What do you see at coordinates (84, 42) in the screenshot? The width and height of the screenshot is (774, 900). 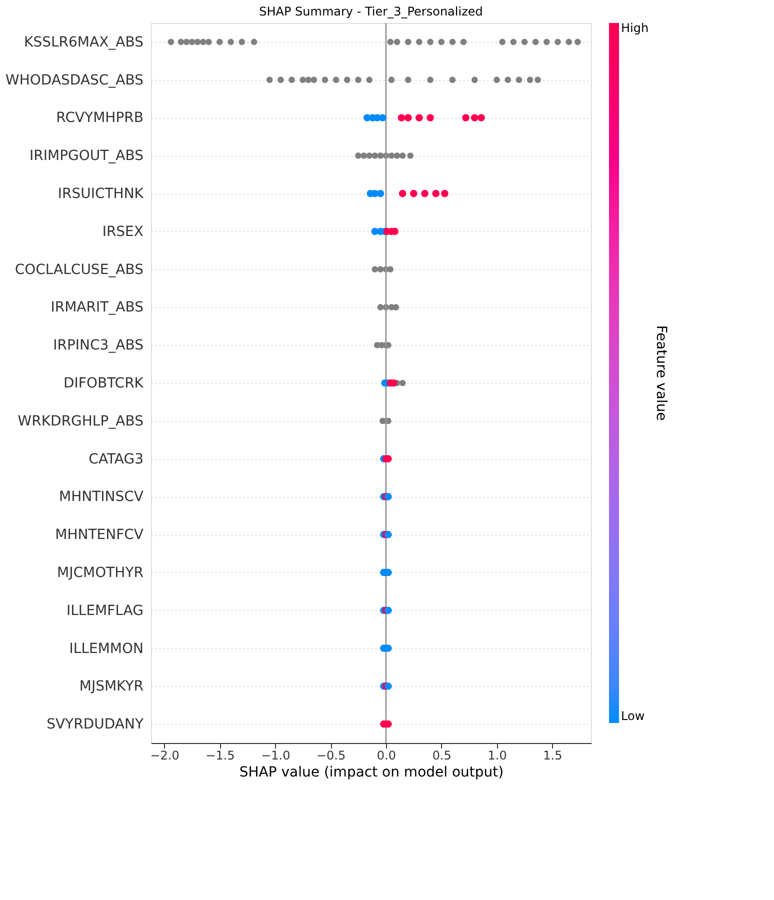 I see `y-tick-label: KSSLR6MAX_ABS` at bounding box center [84, 42].